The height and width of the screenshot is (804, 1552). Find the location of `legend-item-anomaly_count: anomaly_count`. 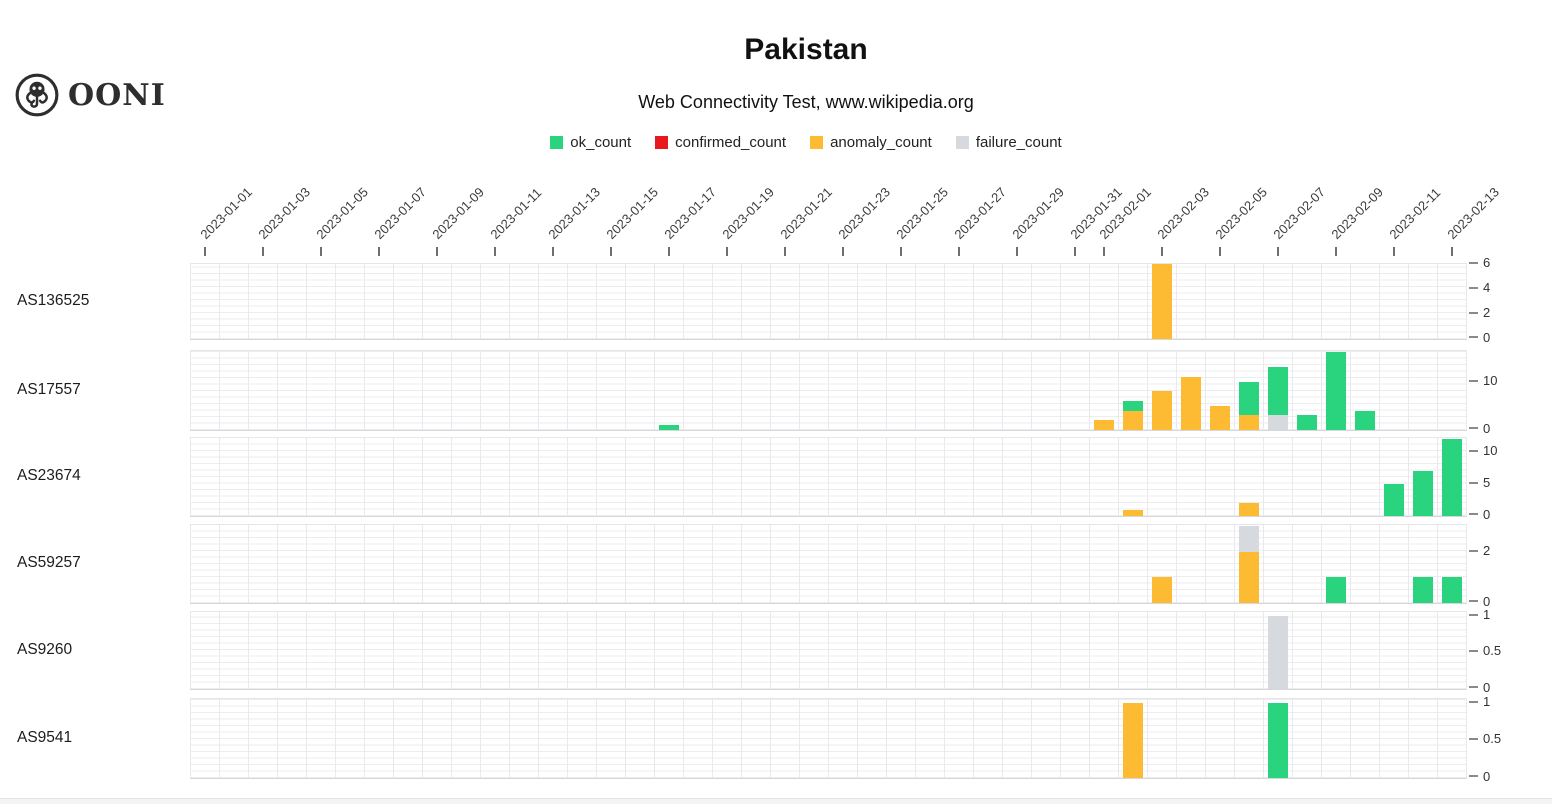

legend-item-anomaly_count: anomaly_count is located at coordinates (871, 142).